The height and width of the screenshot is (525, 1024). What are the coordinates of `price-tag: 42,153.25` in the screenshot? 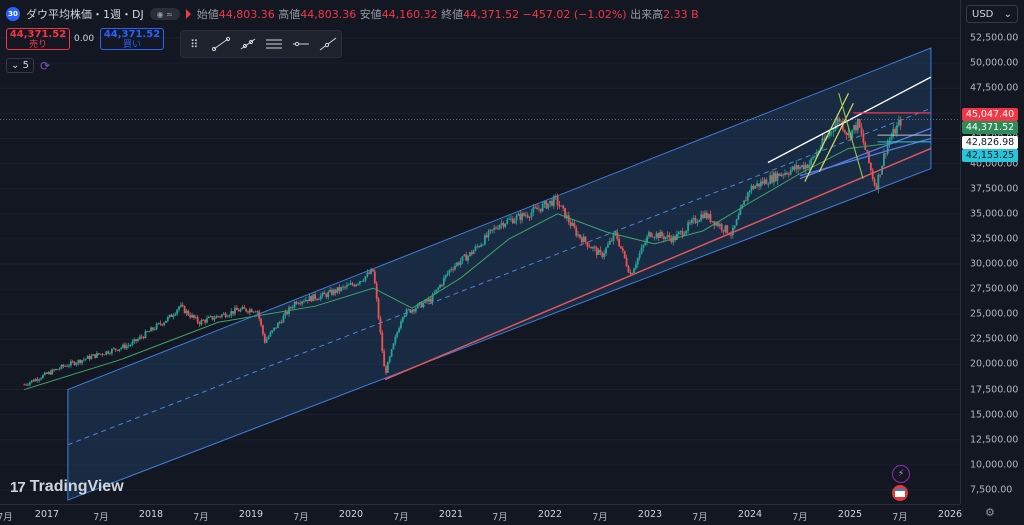 It's located at (990, 155).